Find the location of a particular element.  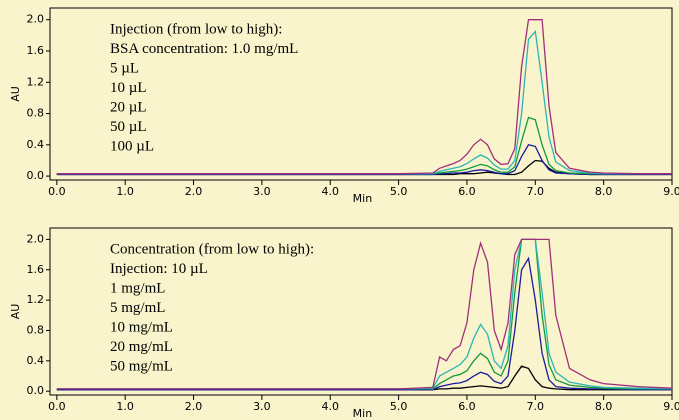

annotation: Injection: 10 µL is located at coordinates (159, 269).